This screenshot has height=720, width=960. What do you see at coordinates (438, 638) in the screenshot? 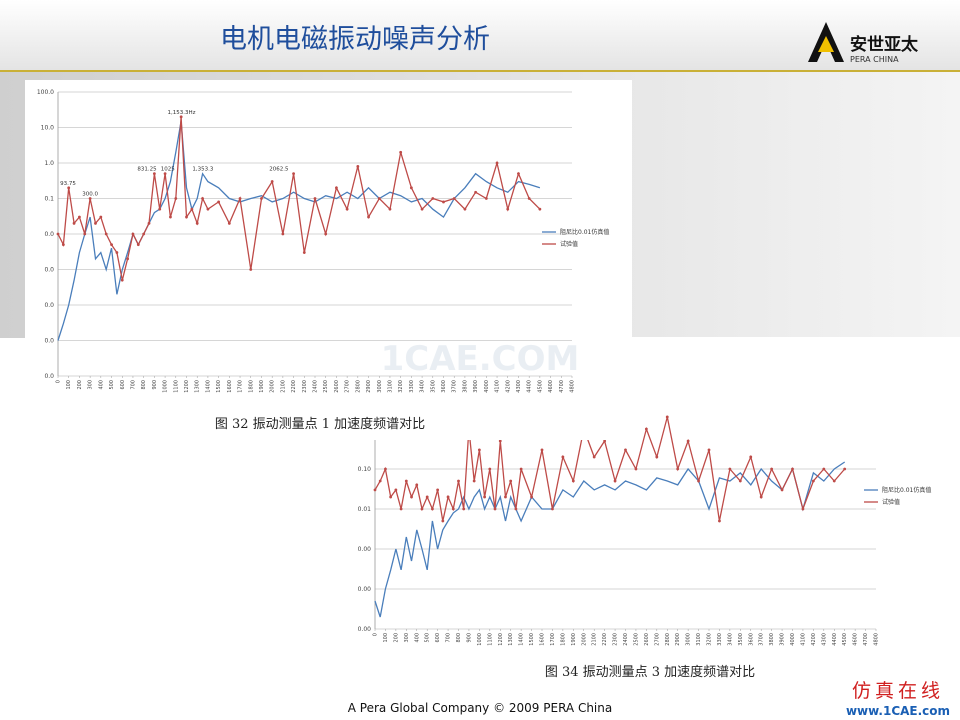
I see `x-tick-label: 600` at bounding box center [438, 638].